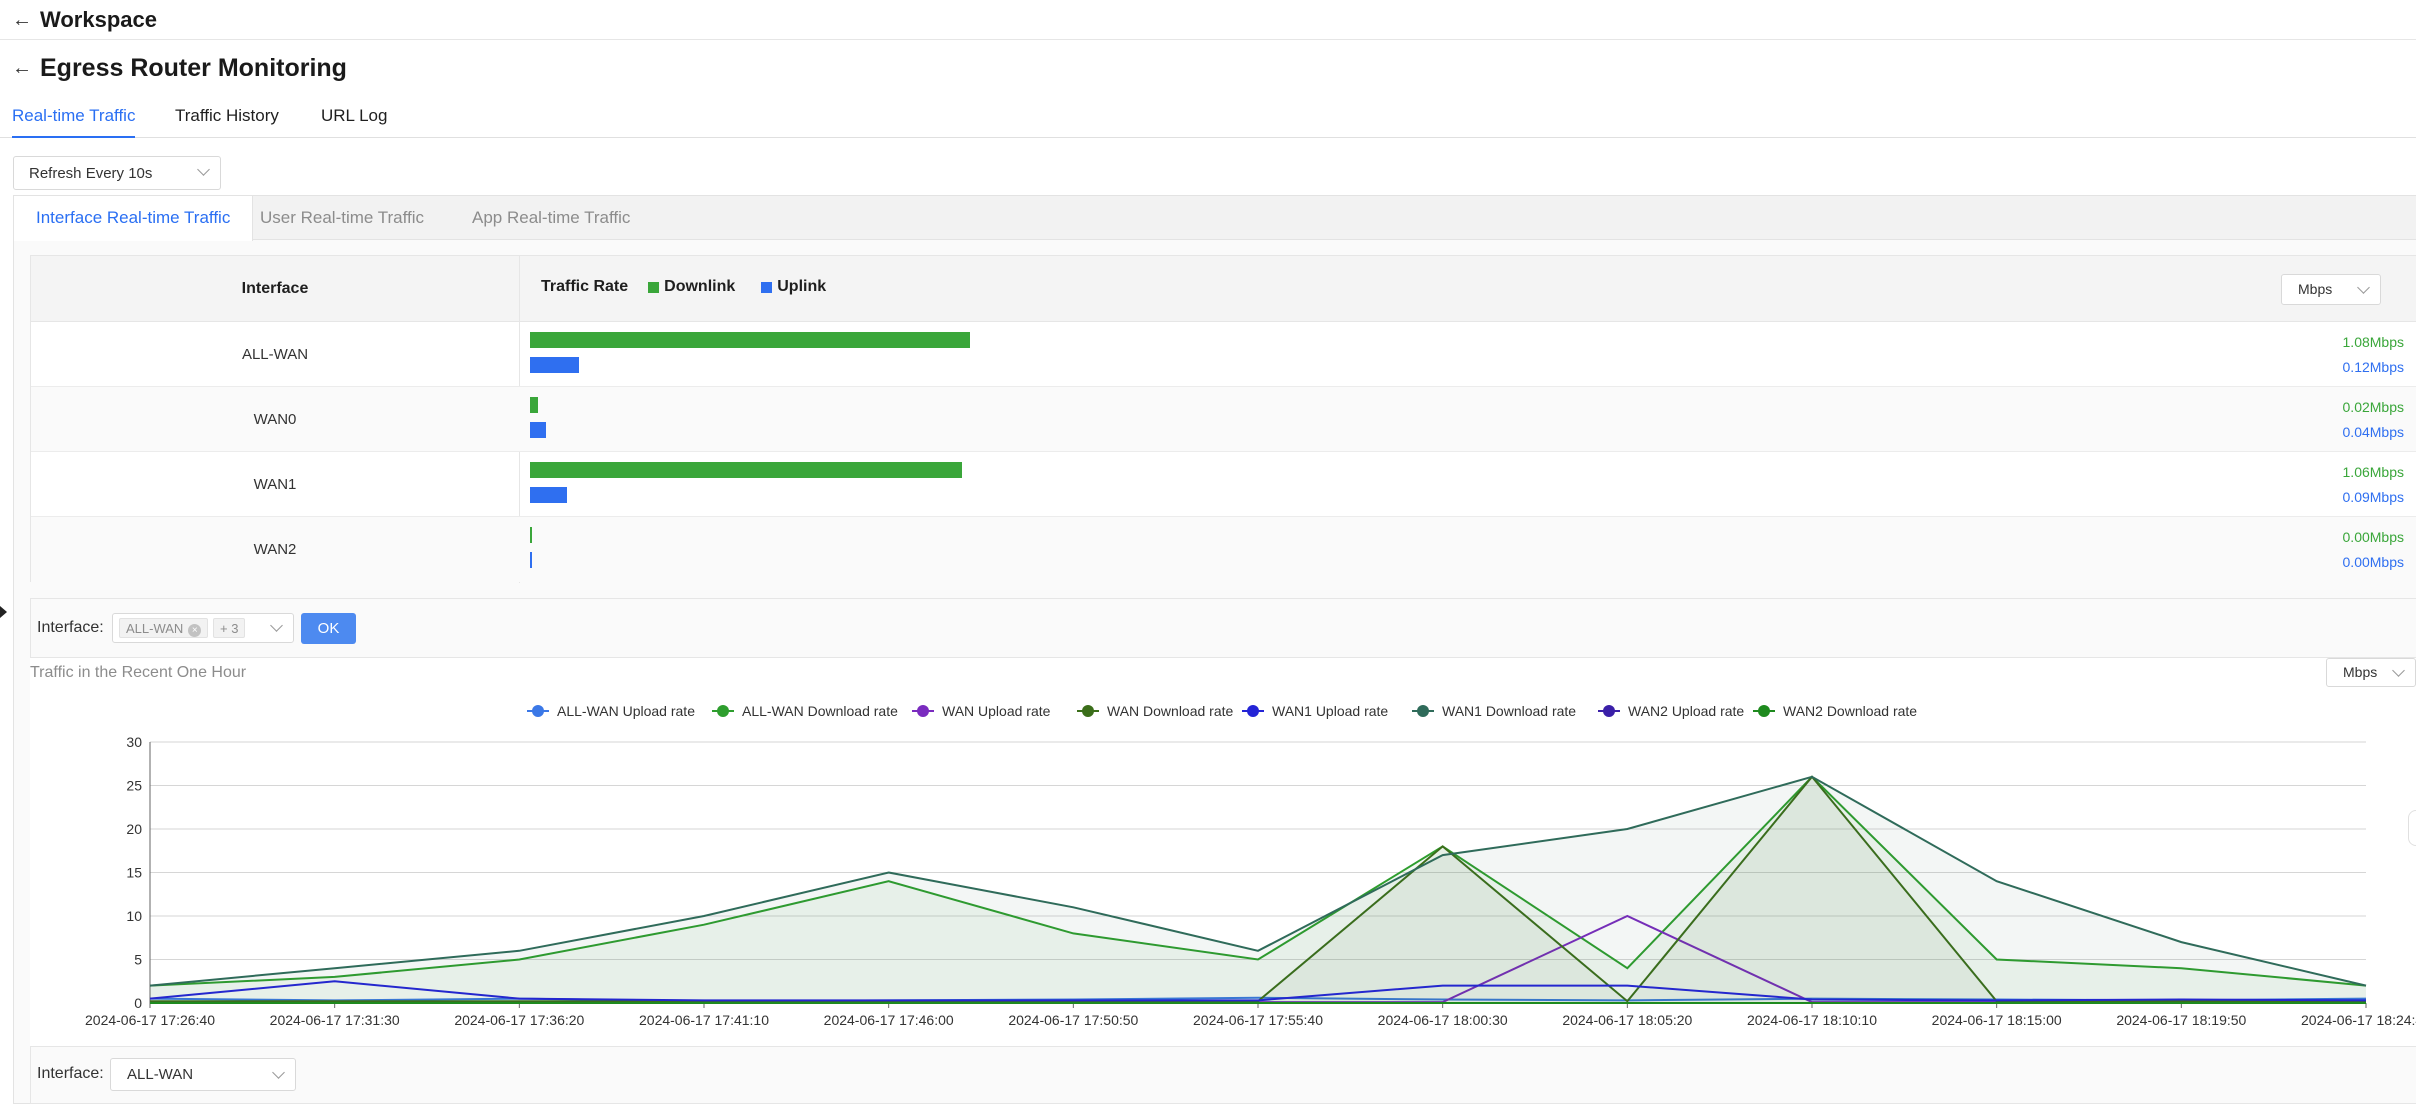 This screenshot has height=1104, width=2416. I want to click on bottom-interface-select: ALL-WAN, so click(203, 1074).